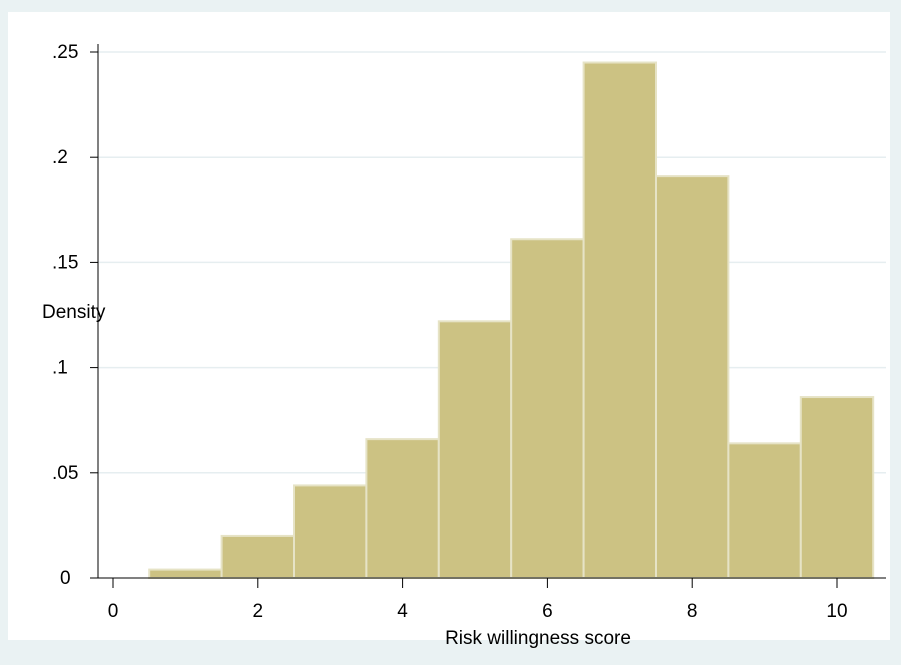  Describe the element at coordinates (402, 611) in the screenshot. I see `x-tick-label: 4` at that location.